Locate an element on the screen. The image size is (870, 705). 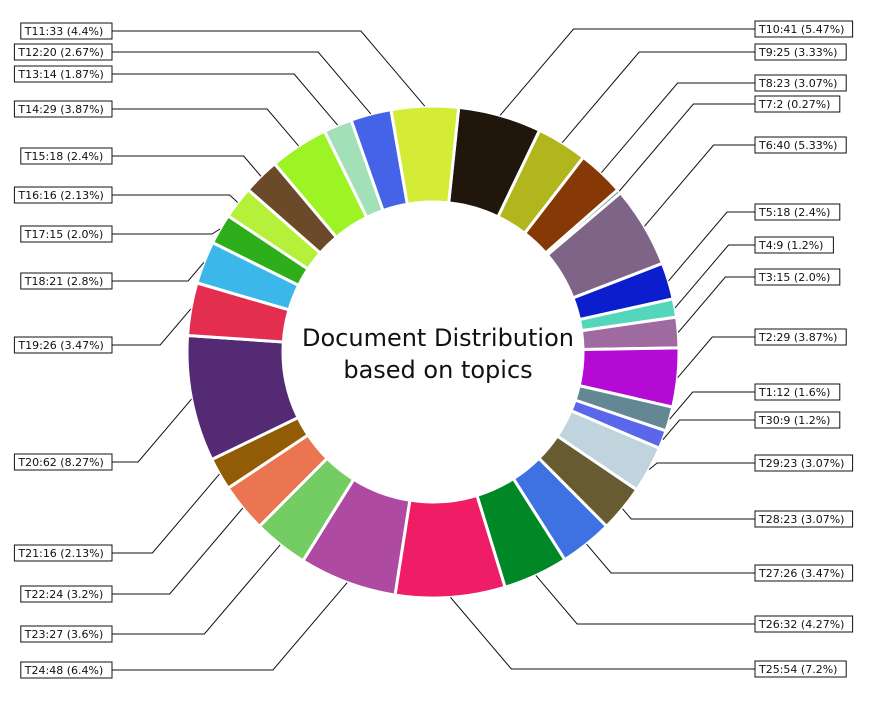
leader-line-t5 is located at coordinates (711, 246).